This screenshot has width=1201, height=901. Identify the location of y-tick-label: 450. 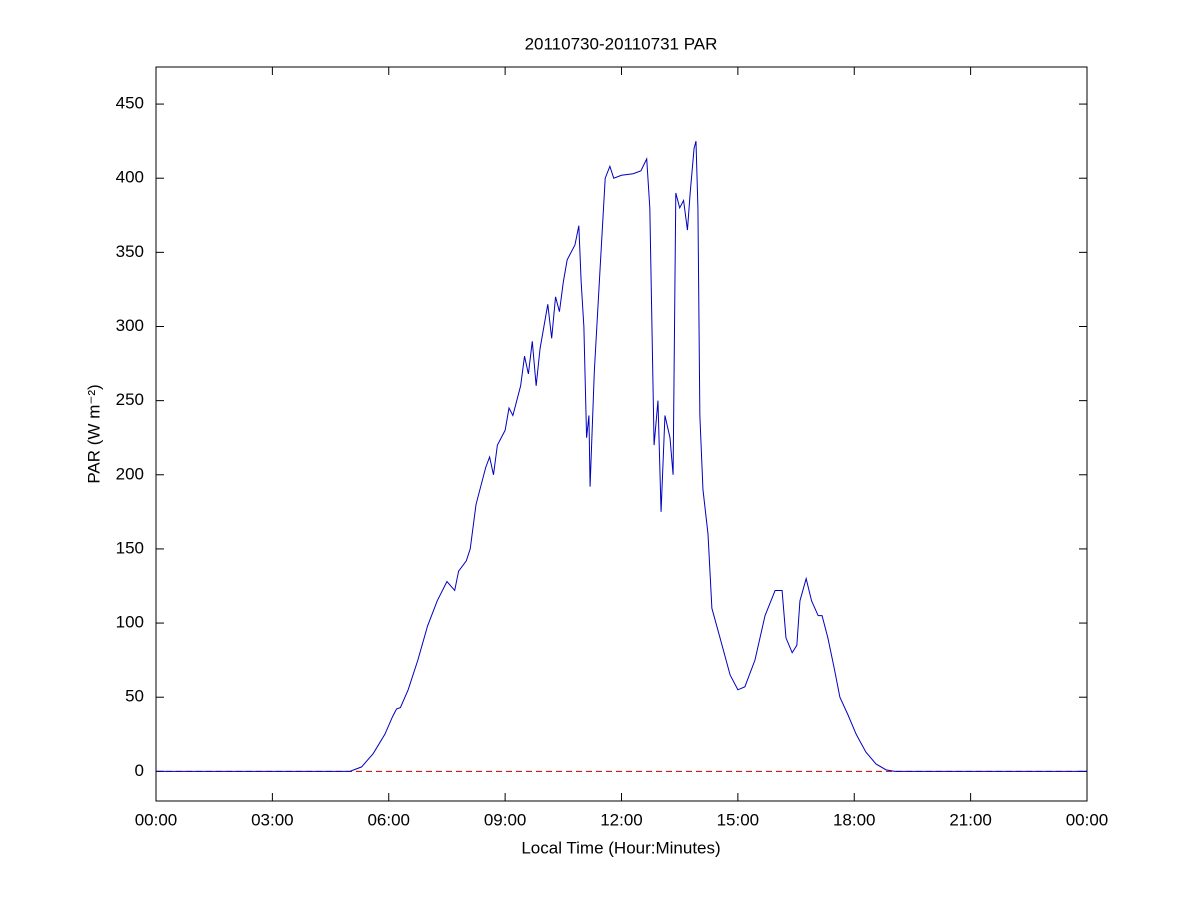
(130, 103).